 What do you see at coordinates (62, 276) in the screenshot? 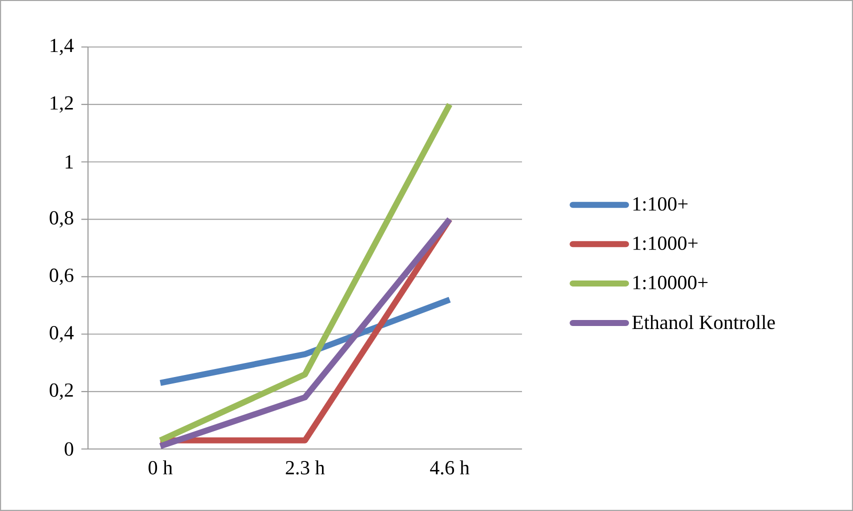
I see `y-tick-label: 0,6` at bounding box center [62, 276].